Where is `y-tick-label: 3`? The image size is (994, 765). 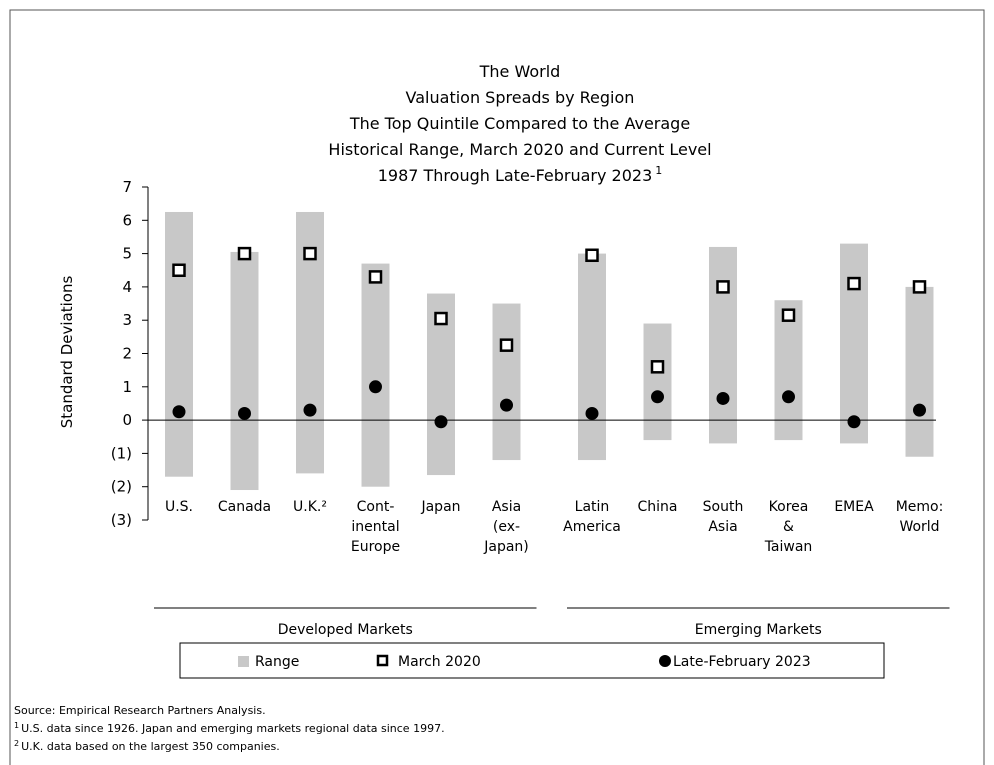 y-tick-label: 3 is located at coordinates (127, 320).